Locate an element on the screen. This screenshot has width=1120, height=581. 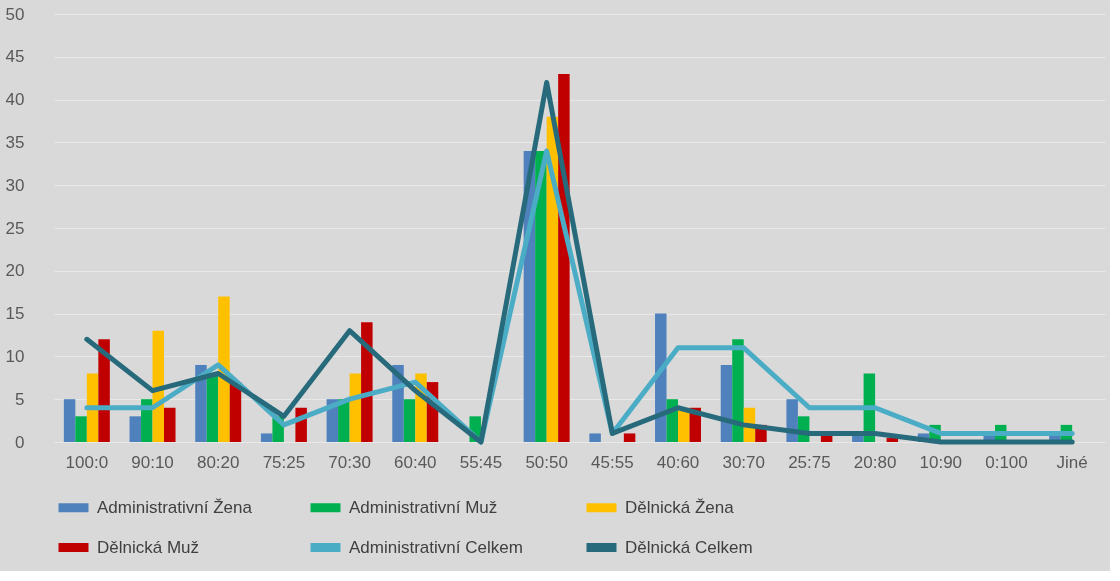
y-tick-label: 30 is located at coordinates (15, 185).